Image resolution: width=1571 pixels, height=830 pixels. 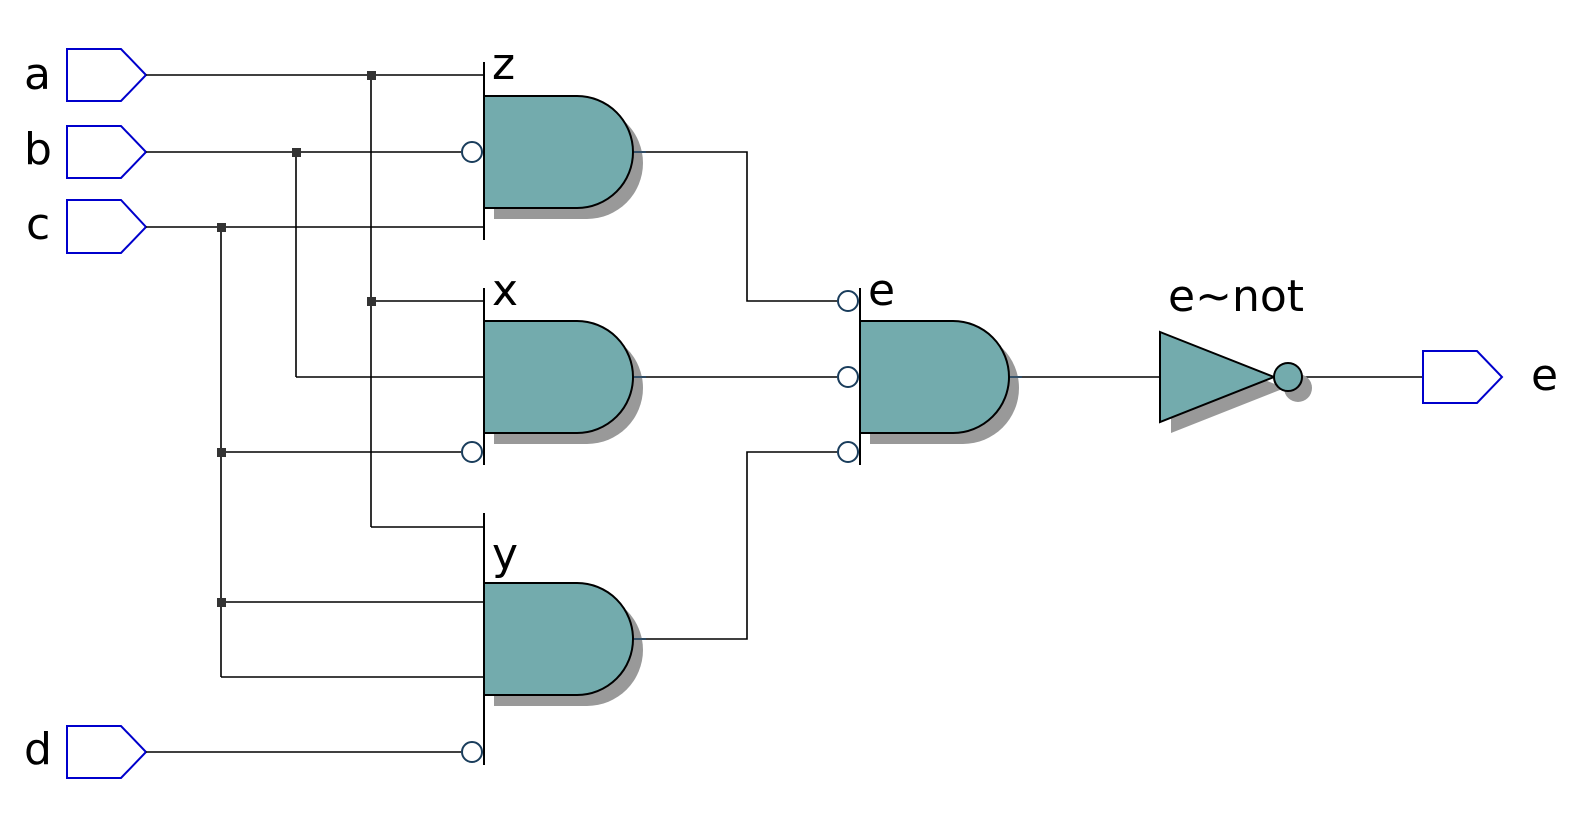 I want to click on and-gate-x: x, so click(x=553, y=365).